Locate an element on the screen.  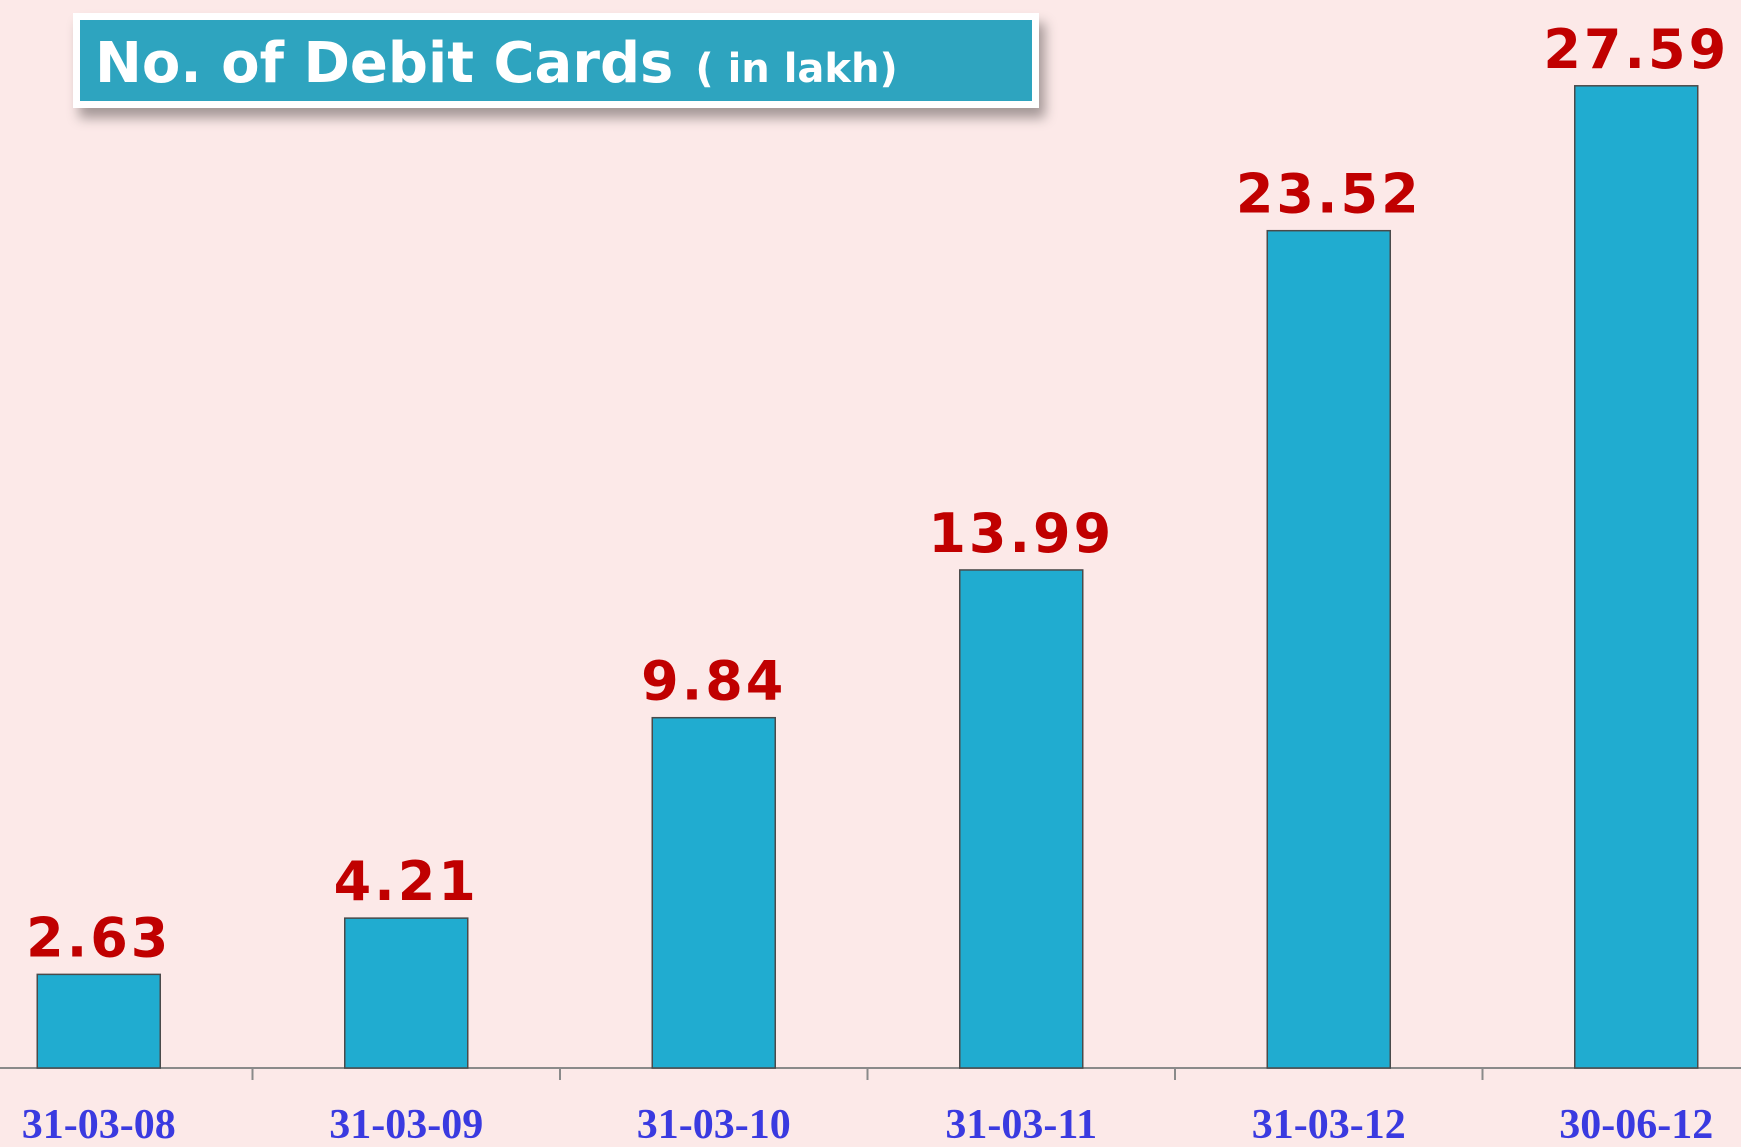
title-box: No. of Debit Cards ( in lakh) is located at coordinates (556, 60).